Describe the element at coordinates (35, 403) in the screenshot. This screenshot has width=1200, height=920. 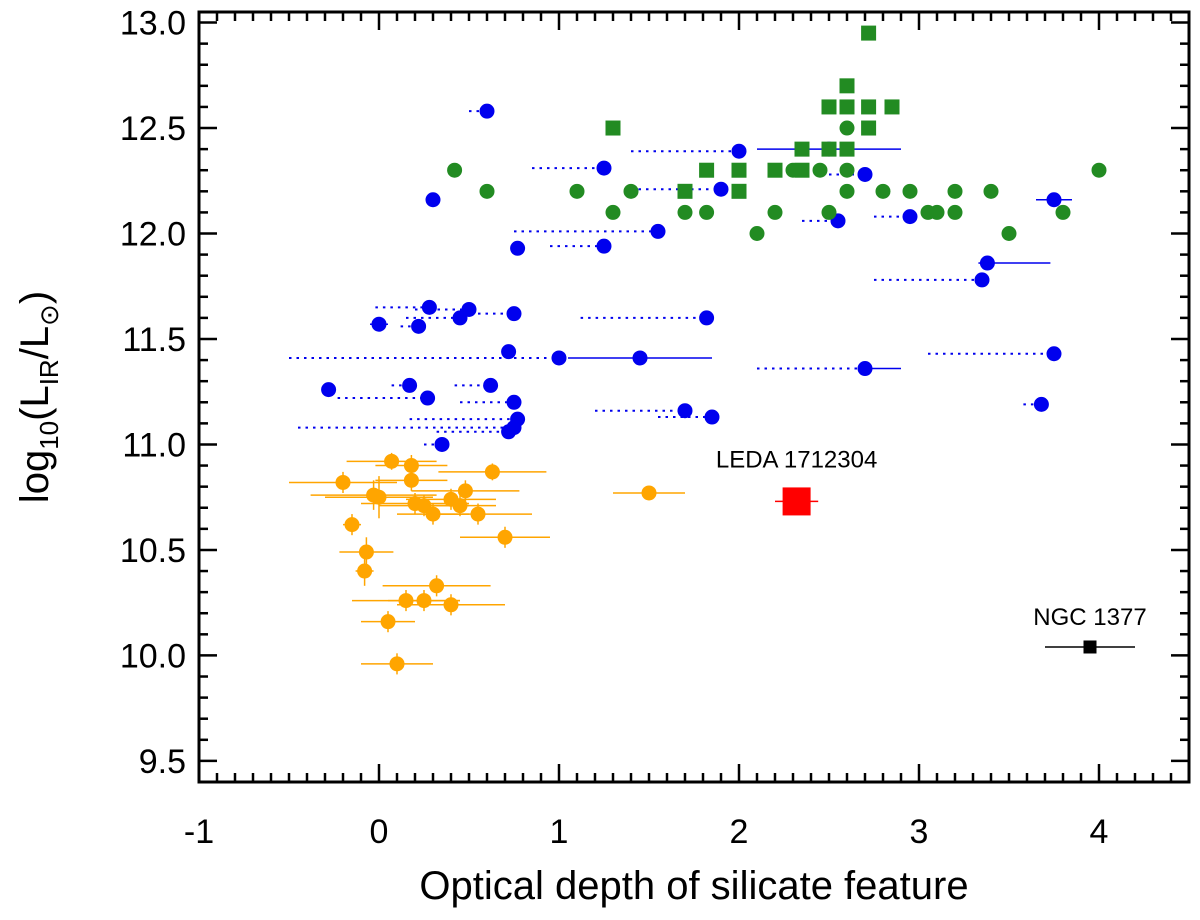
I see `y-title-mid: (L` at that location.